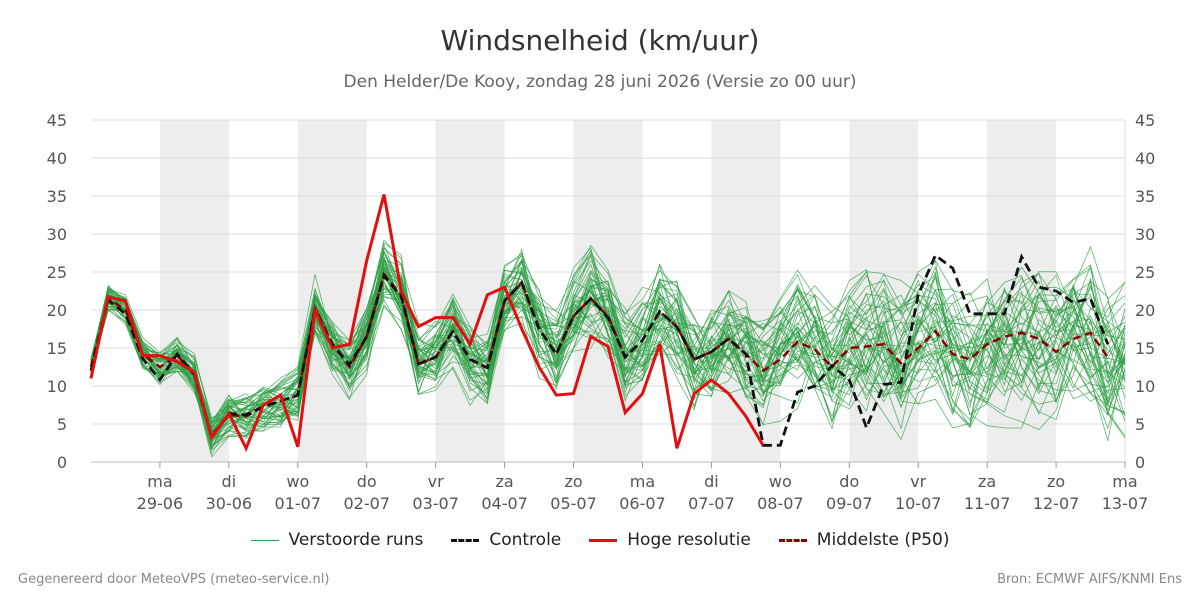 Image resolution: width=1200 pixels, height=600 pixels. Describe the element at coordinates (1145, 310) in the screenshot. I see `y-tick-label-right-20: 20` at that location.